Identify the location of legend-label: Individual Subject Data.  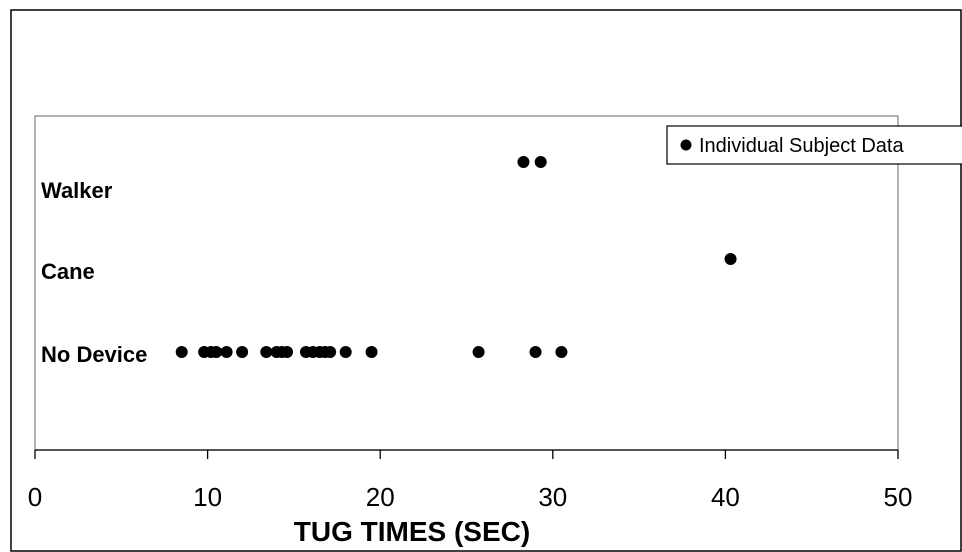
(801, 146).